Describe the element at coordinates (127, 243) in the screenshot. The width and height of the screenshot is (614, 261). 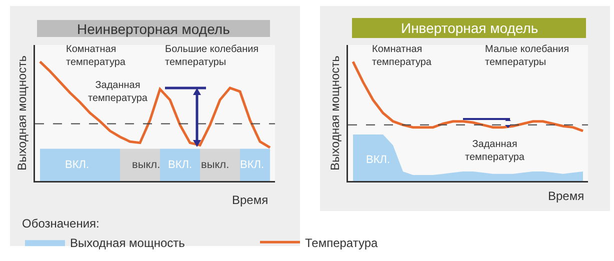
I see `legend-label: Выходная мощность` at that location.